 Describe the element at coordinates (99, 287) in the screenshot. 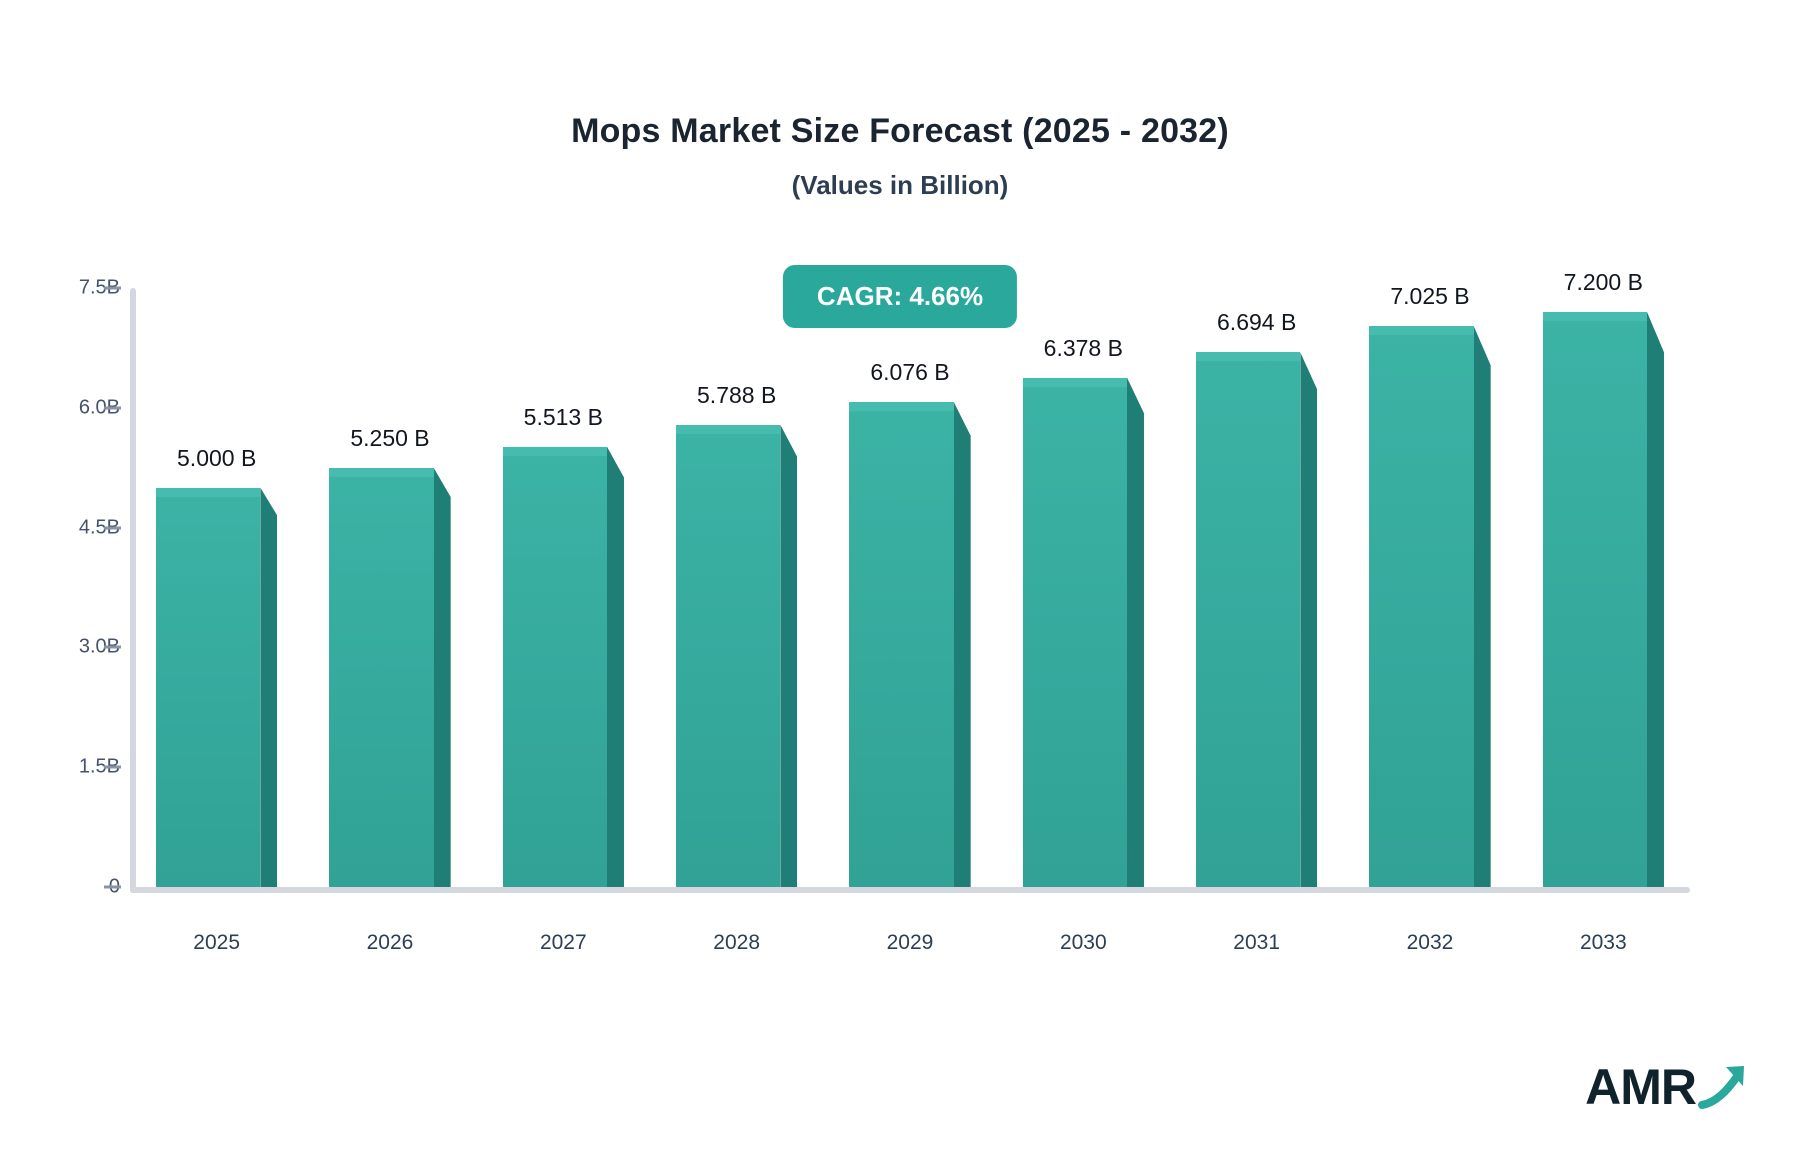

I see `y-axis-tick-label: 7.5B` at that location.